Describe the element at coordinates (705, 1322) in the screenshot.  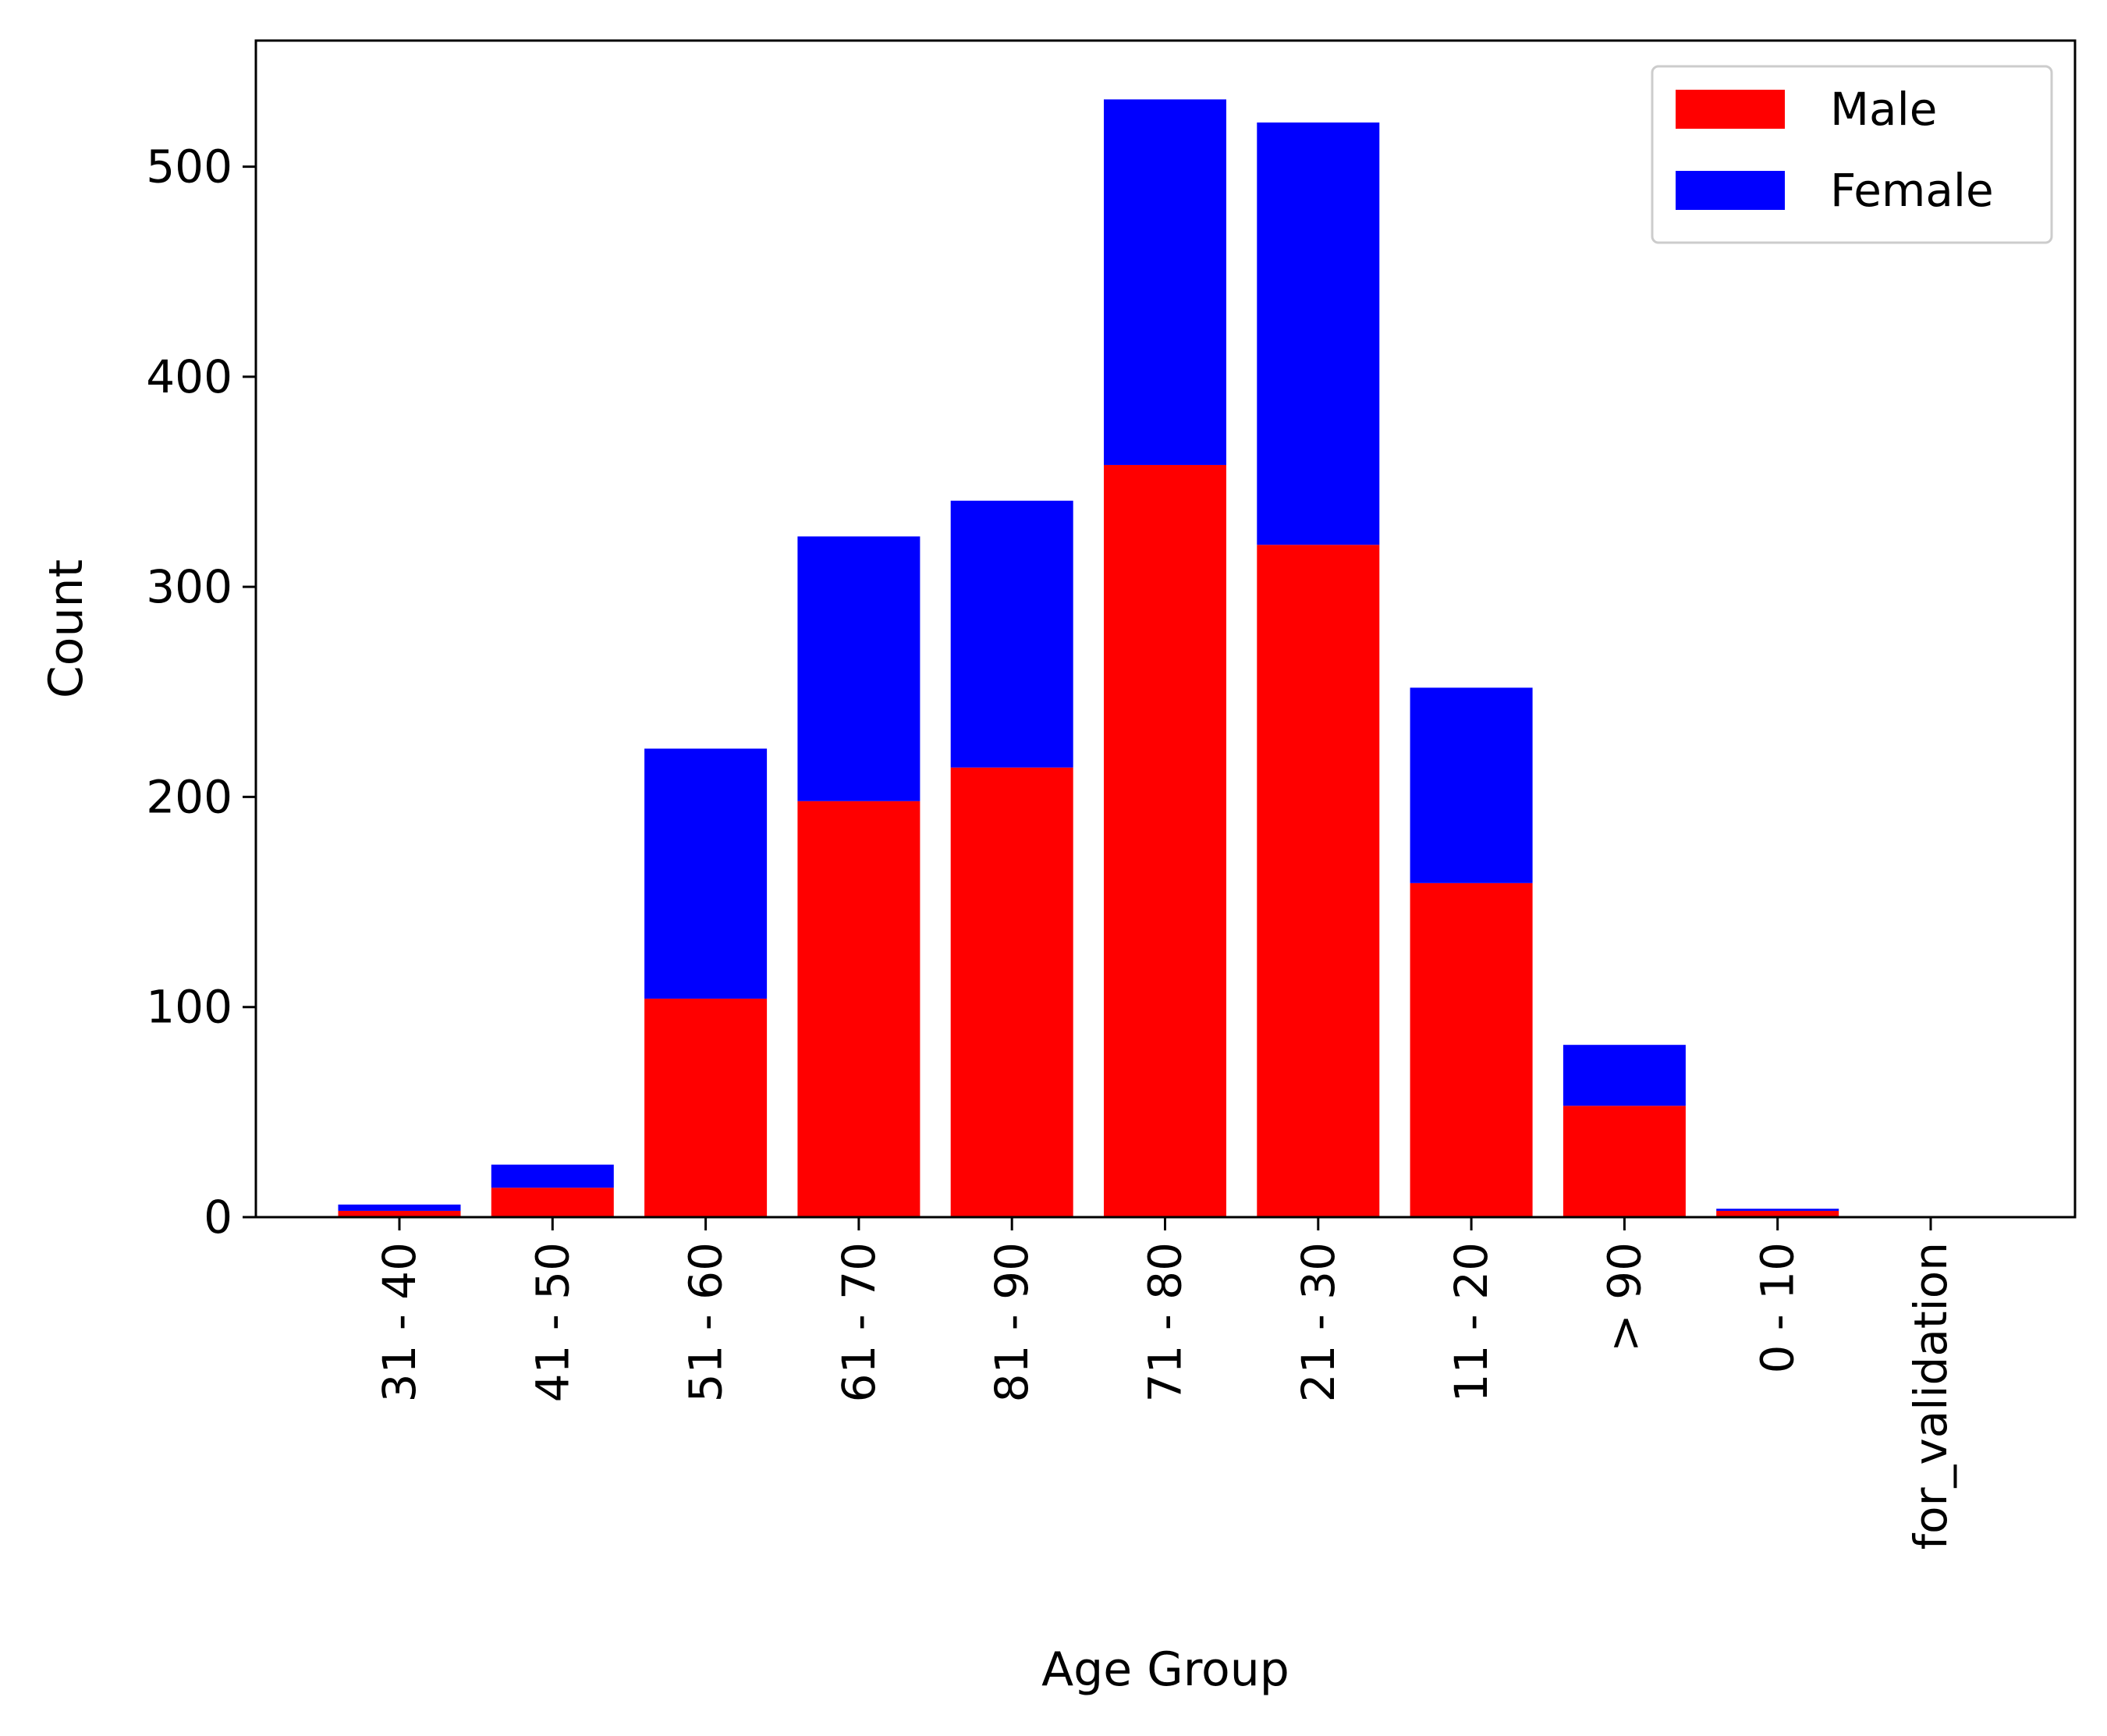
I see `x-tick-label-2: 51 - 60` at that location.